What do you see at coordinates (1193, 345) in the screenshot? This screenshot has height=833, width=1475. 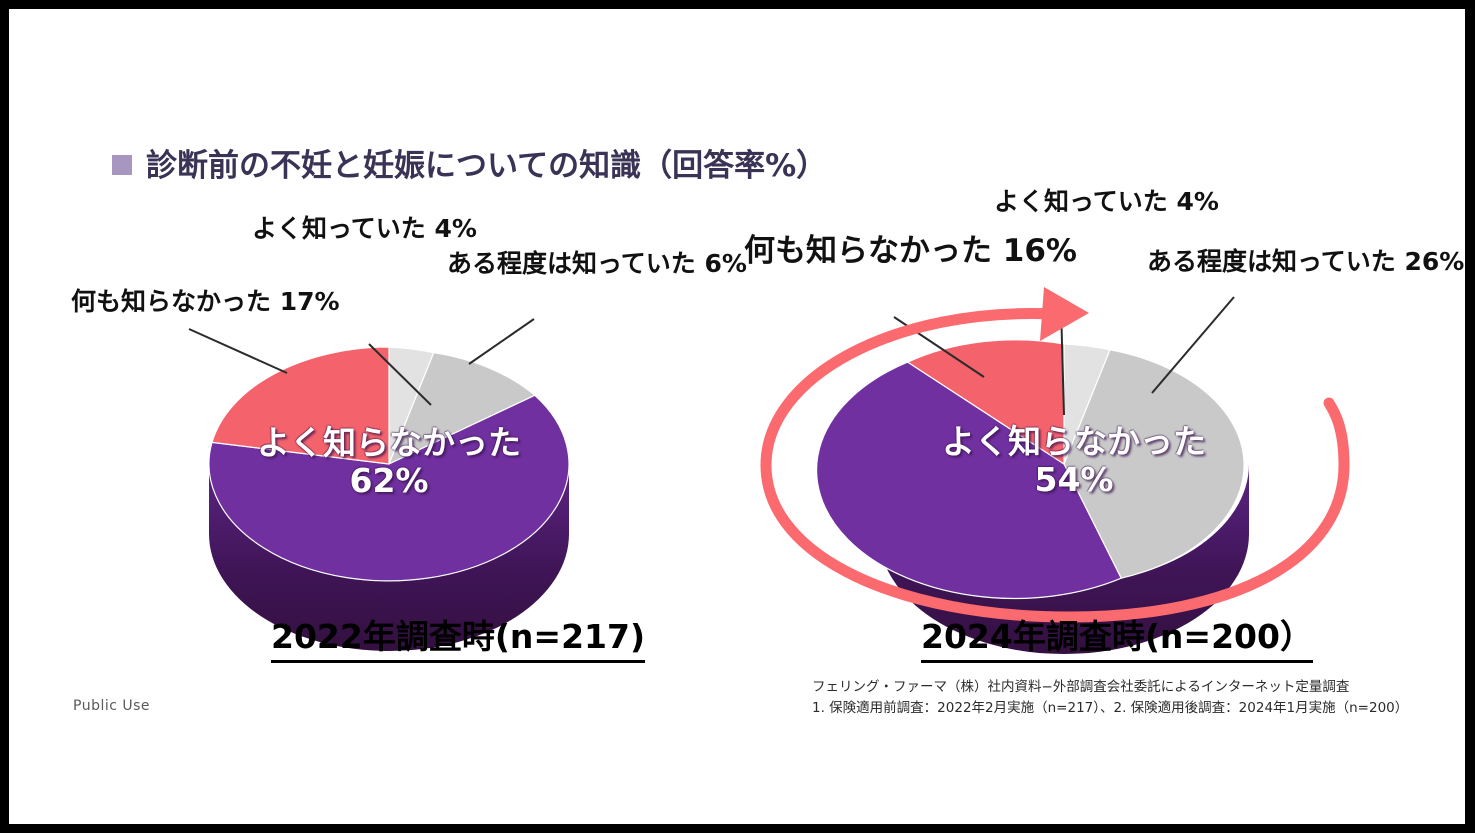 I see `pie-2024-leader-somewhat-known` at bounding box center [1193, 345].